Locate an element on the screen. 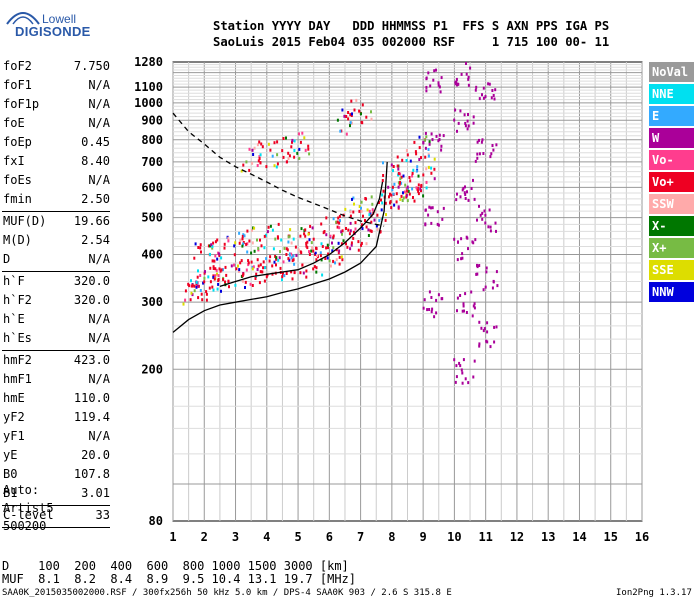 This screenshot has height=600, width=700. x-tick-label: 8 is located at coordinates (391, 537).